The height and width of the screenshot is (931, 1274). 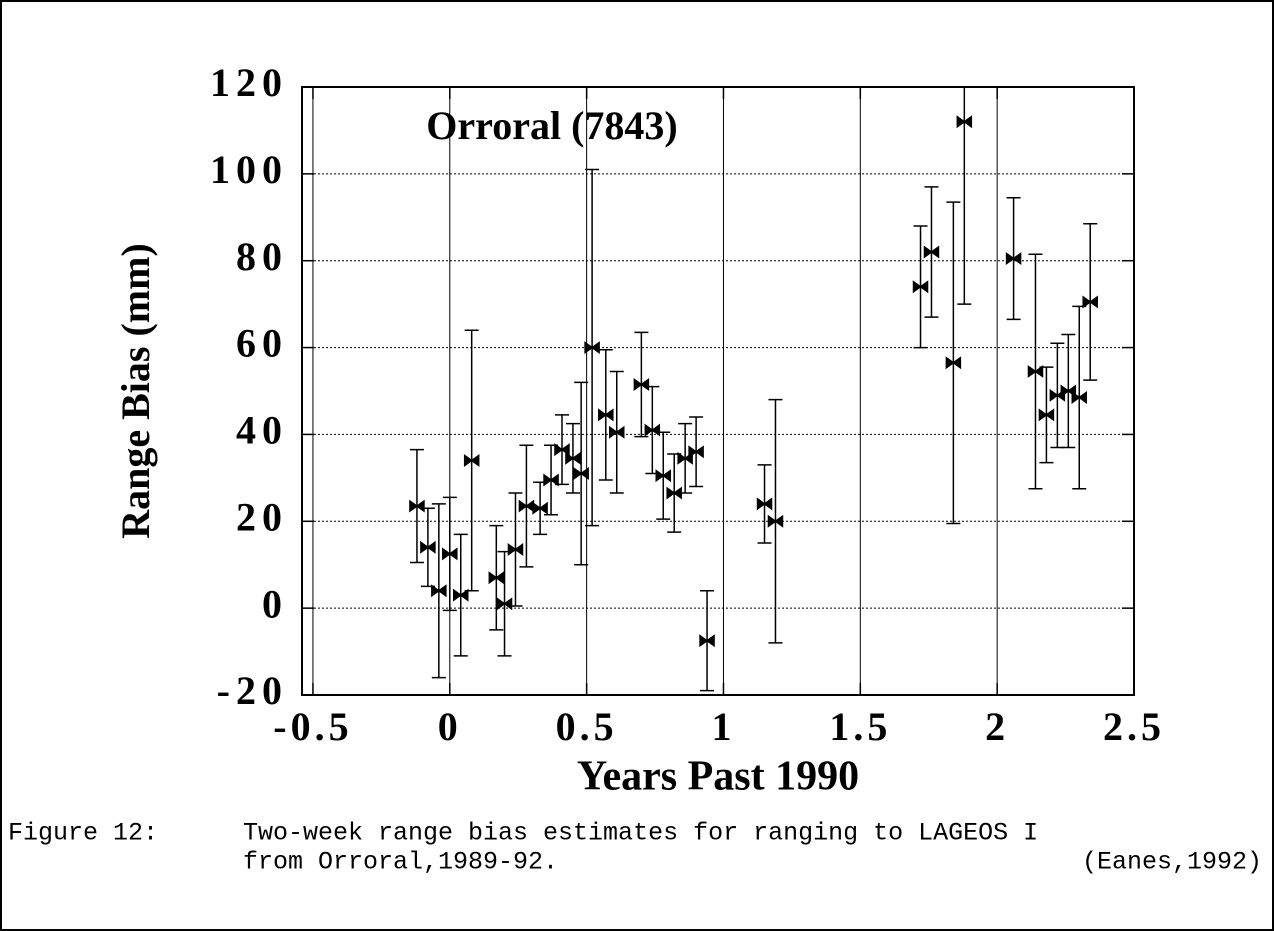 I want to click on x-tick-label: -0.5, so click(x=312, y=726).